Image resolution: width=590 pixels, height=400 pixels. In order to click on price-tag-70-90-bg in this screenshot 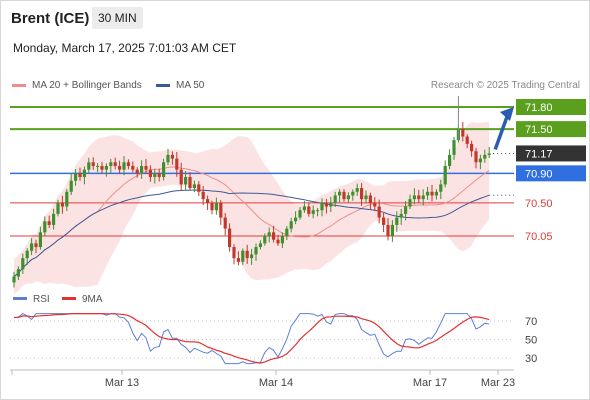, I will do `click(551, 173)`.